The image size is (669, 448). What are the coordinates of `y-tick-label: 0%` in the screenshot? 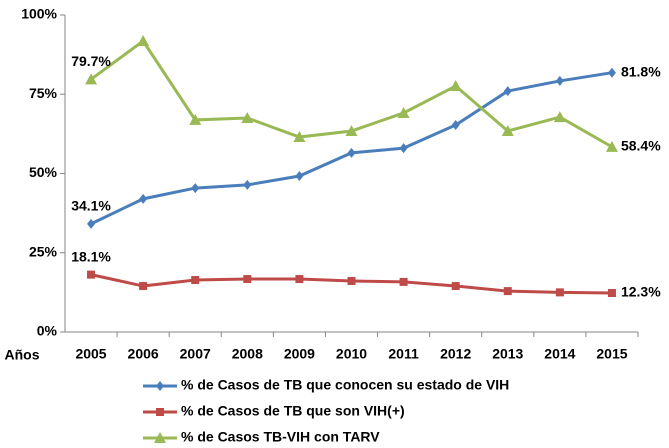 It's located at (47, 331).